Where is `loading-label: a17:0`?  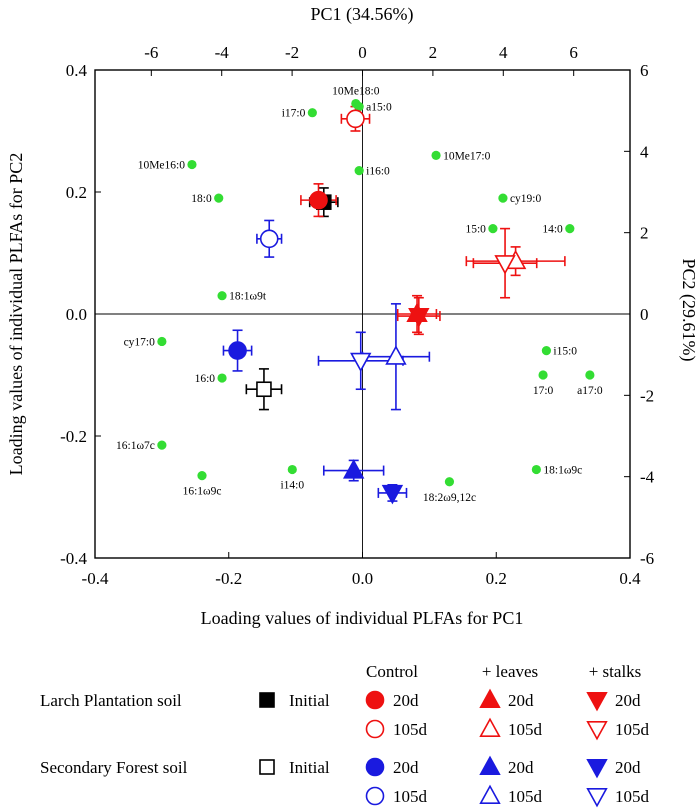
loading-label: a17:0 is located at coordinates (590, 391).